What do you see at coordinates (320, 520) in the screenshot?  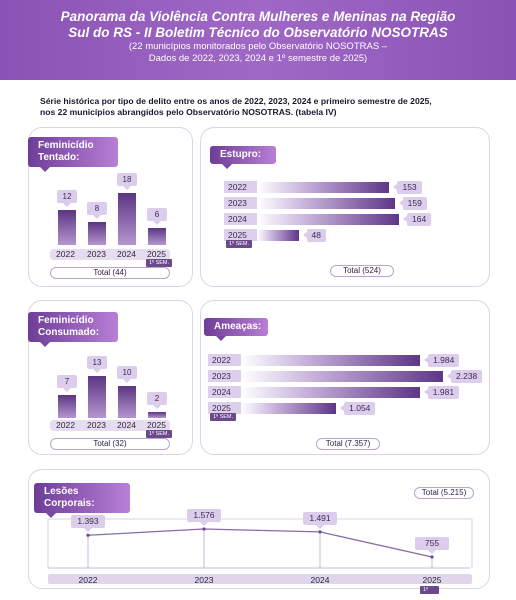 I see `value-label-2024: 1.491` at bounding box center [320, 520].